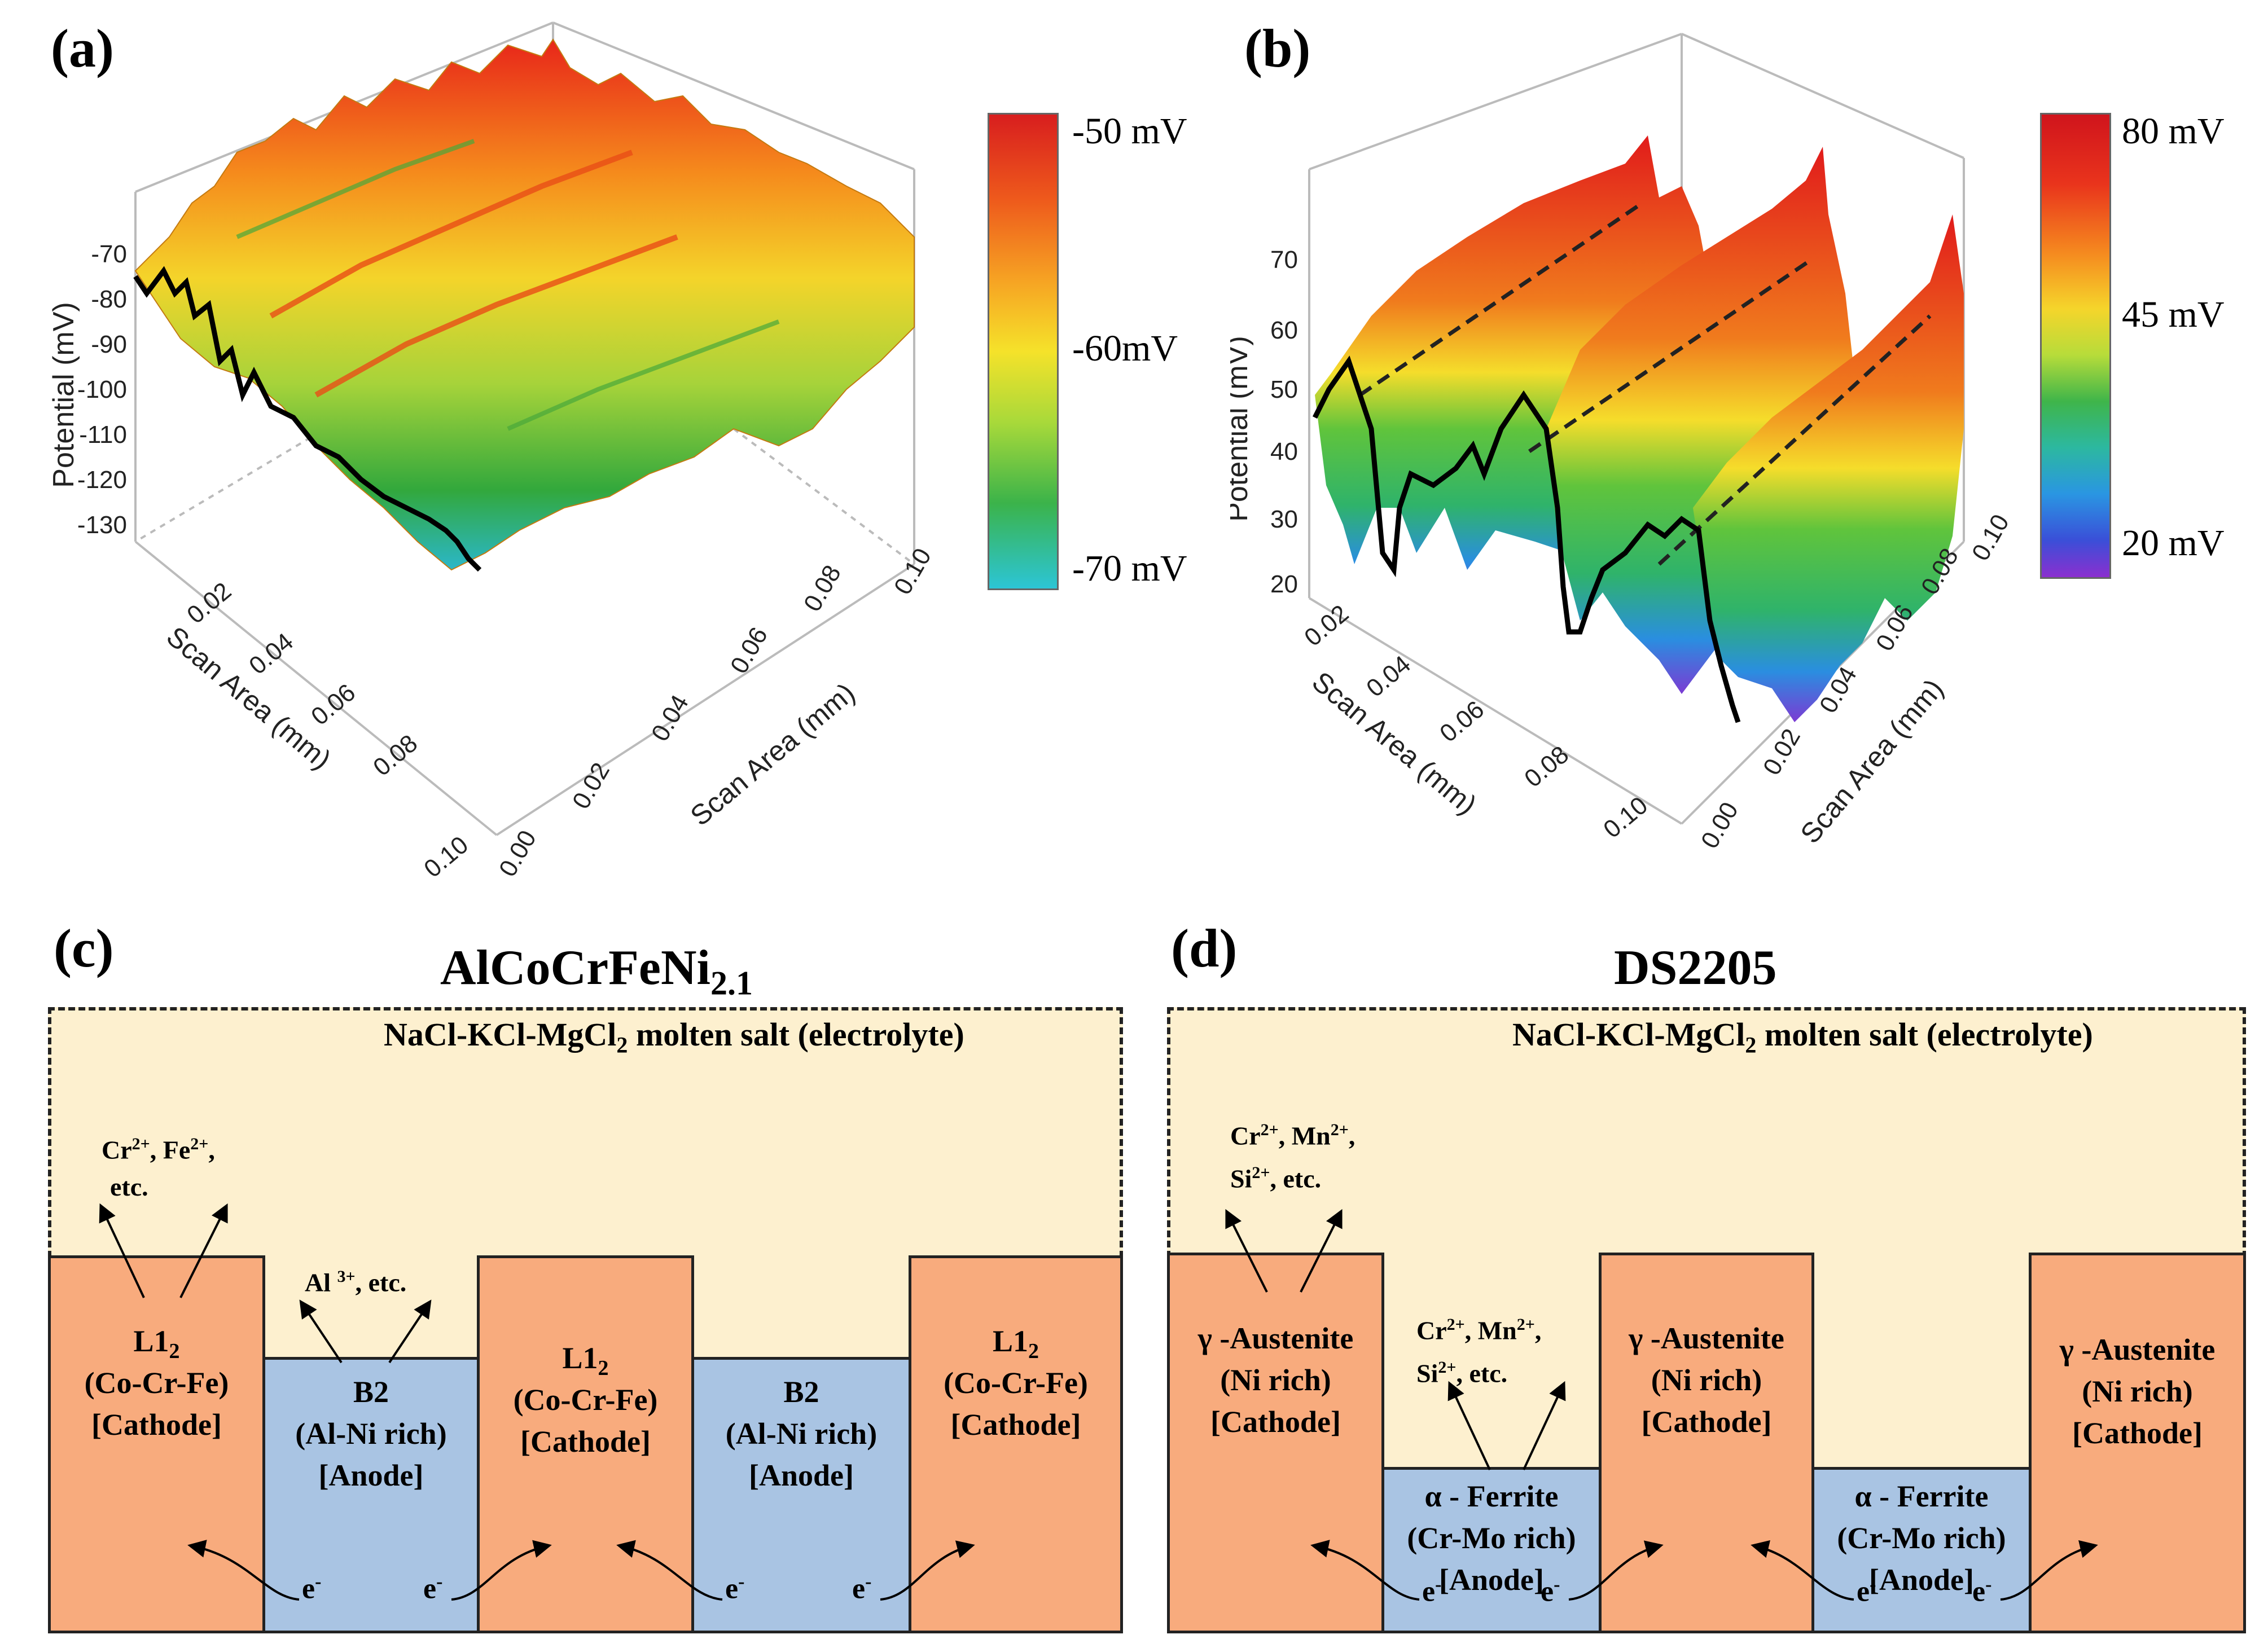 Image resolution: width=2268 pixels, height=1652 pixels. I want to click on panel-b-profile-line, so click(1526, 539).